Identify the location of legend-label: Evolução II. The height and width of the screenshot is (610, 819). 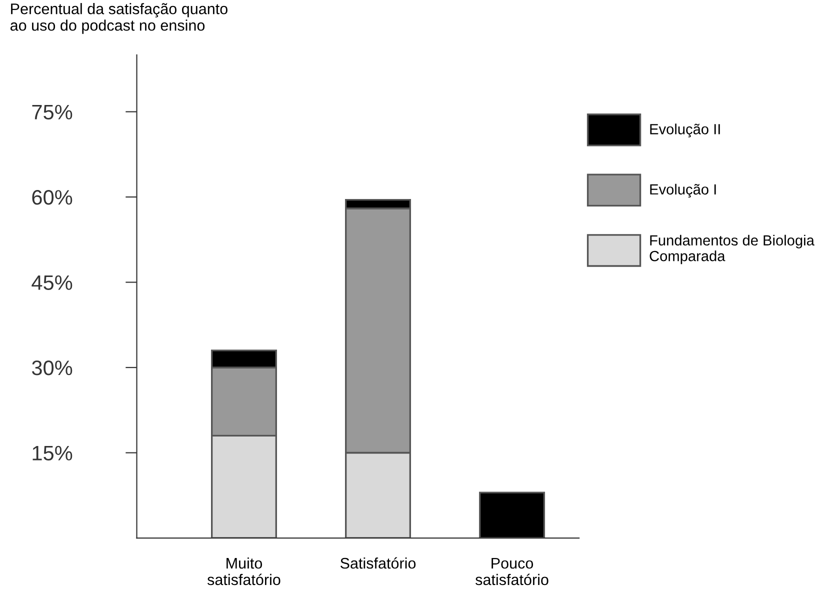
(685, 131).